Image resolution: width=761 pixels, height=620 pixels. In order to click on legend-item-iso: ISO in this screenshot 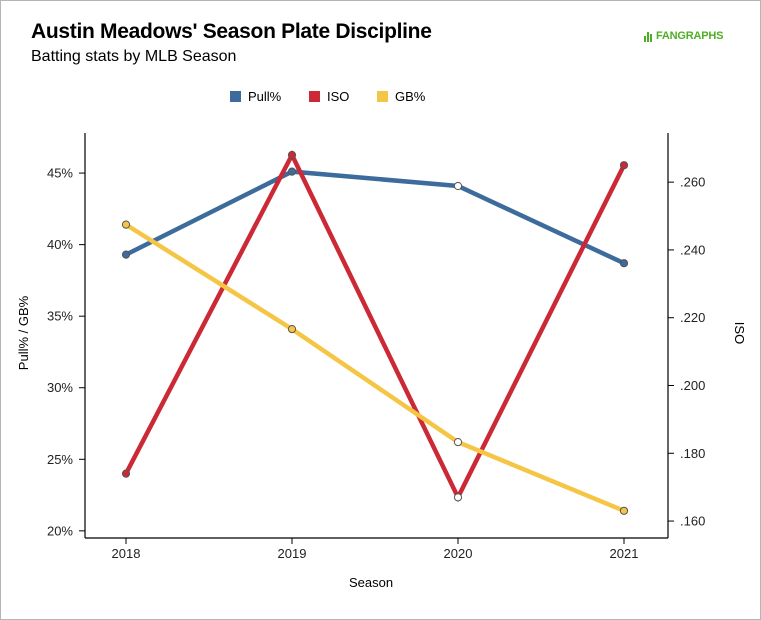, I will do `click(329, 96)`.